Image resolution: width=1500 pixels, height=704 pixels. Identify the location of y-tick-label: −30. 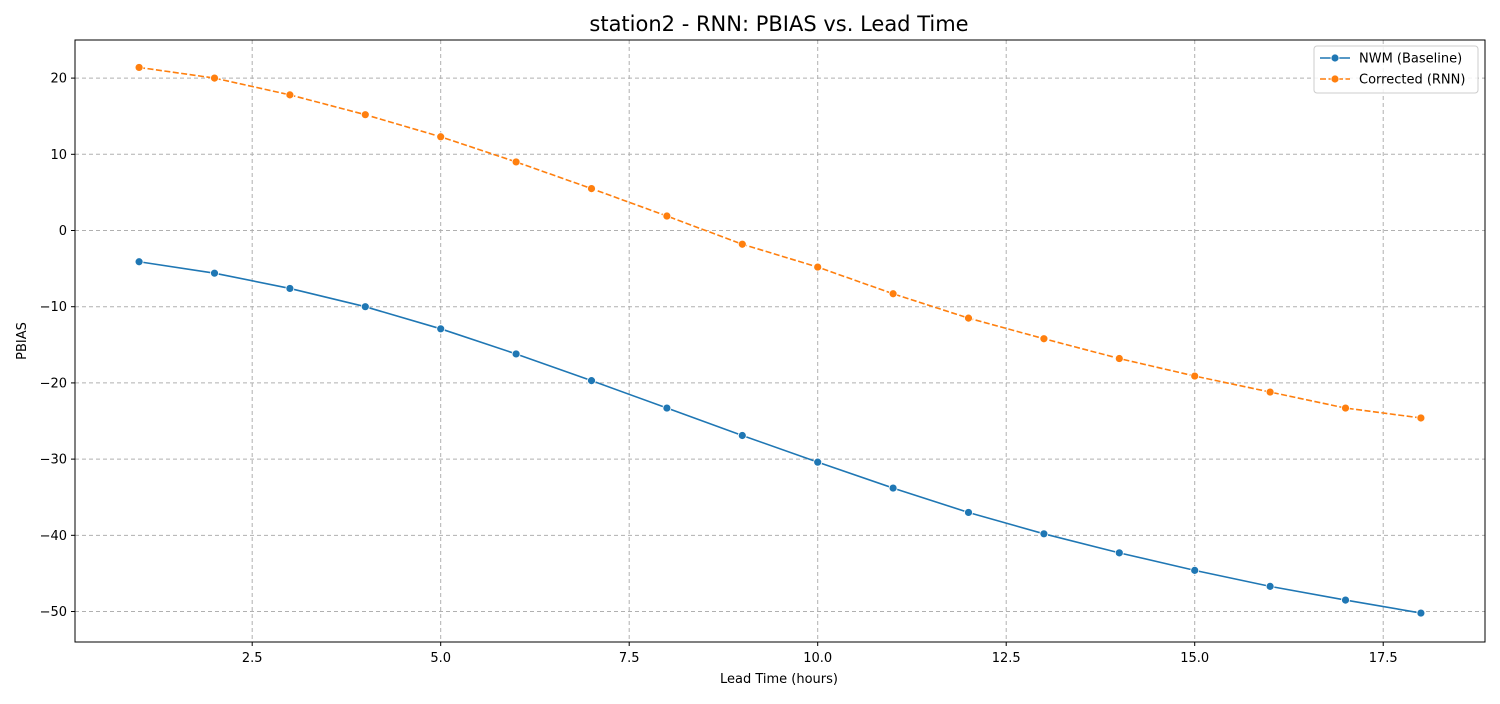
(53, 460).